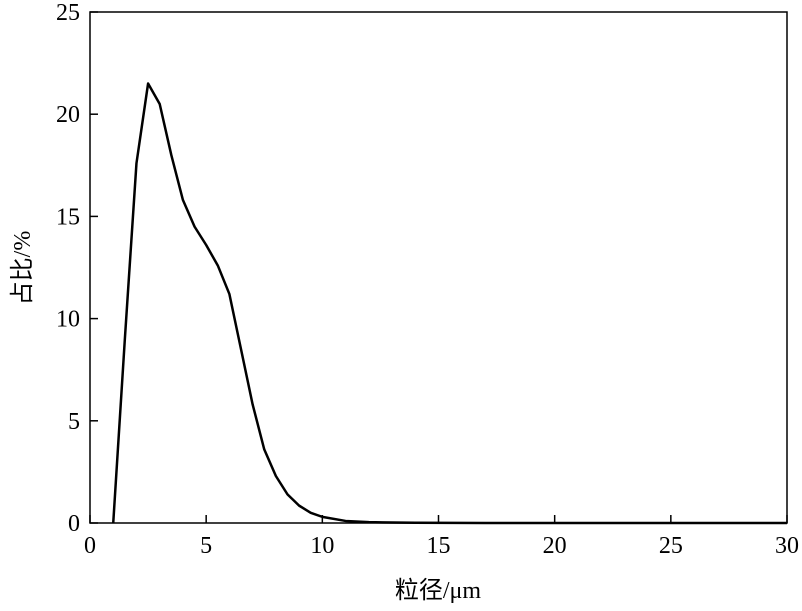 The image size is (802, 611). What do you see at coordinates (90, 546) in the screenshot?
I see `x-tick-label: 0` at bounding box center [90, 546].